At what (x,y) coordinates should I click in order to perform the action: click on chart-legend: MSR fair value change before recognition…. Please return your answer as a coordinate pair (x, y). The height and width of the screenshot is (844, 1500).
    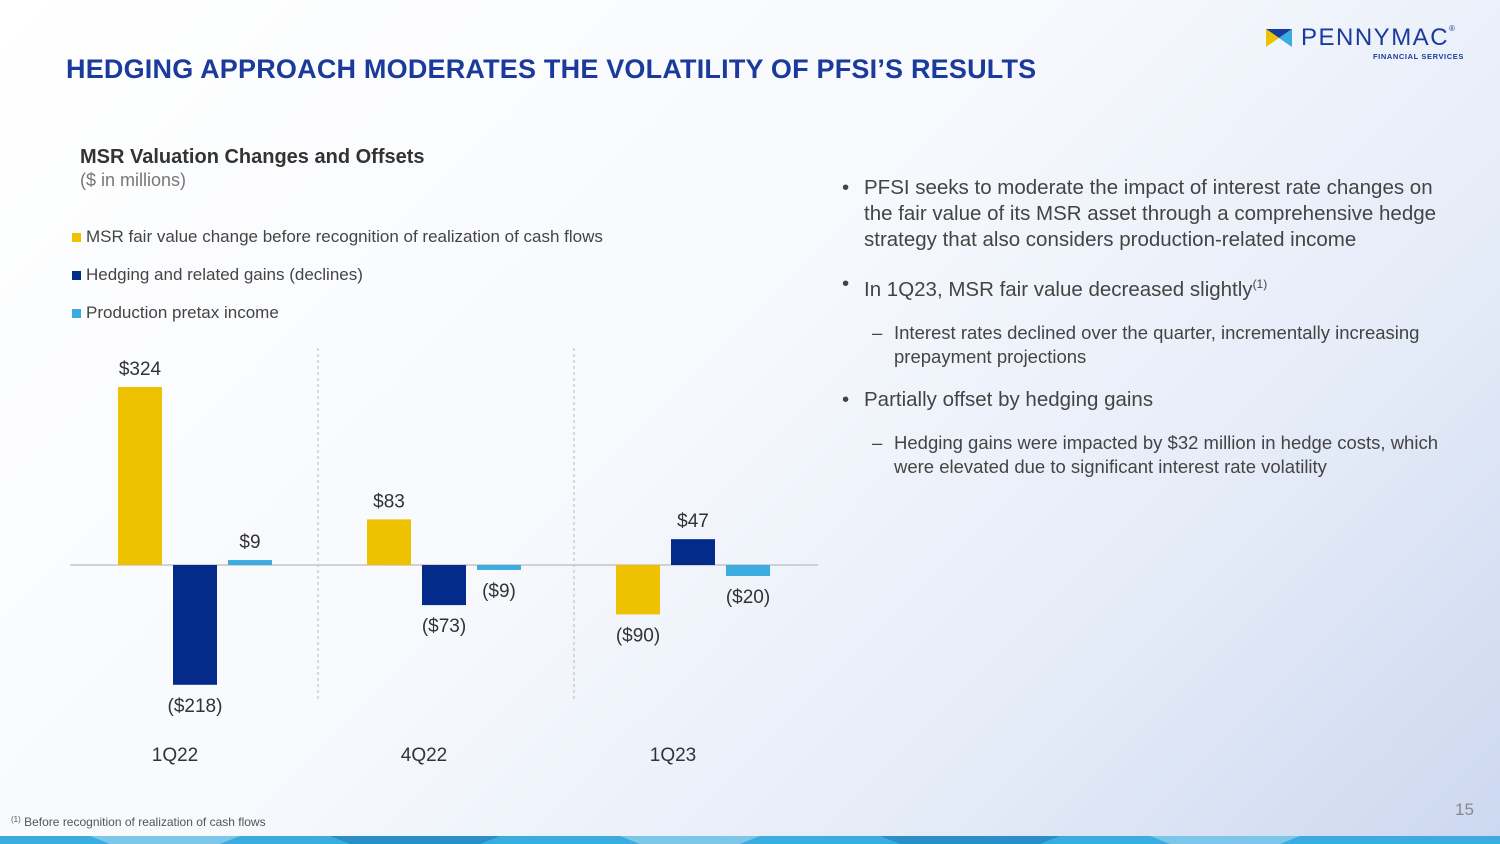
    Looking at the image, I should click on (337, 283).